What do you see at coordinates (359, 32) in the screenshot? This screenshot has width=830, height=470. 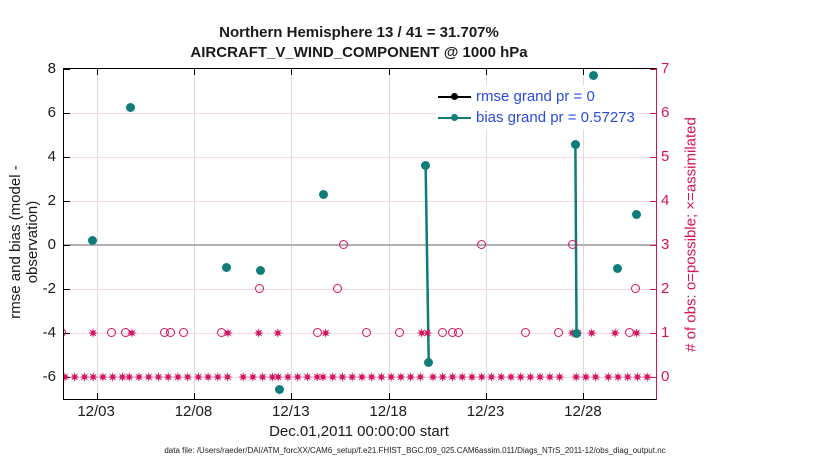 I see `chart-title: Northern Hemisphere 13 / 41 = 31.707%` at bounding box center [359, 32].